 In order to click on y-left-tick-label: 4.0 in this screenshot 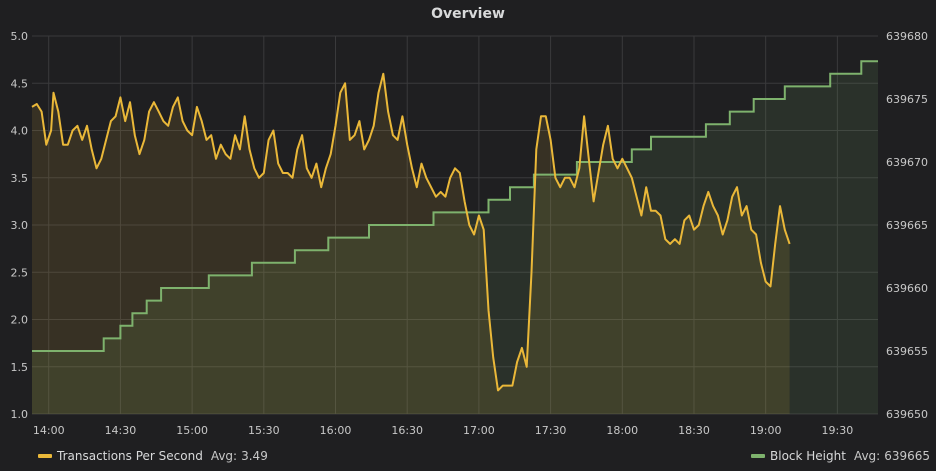, I will do `click(20, 131)`.